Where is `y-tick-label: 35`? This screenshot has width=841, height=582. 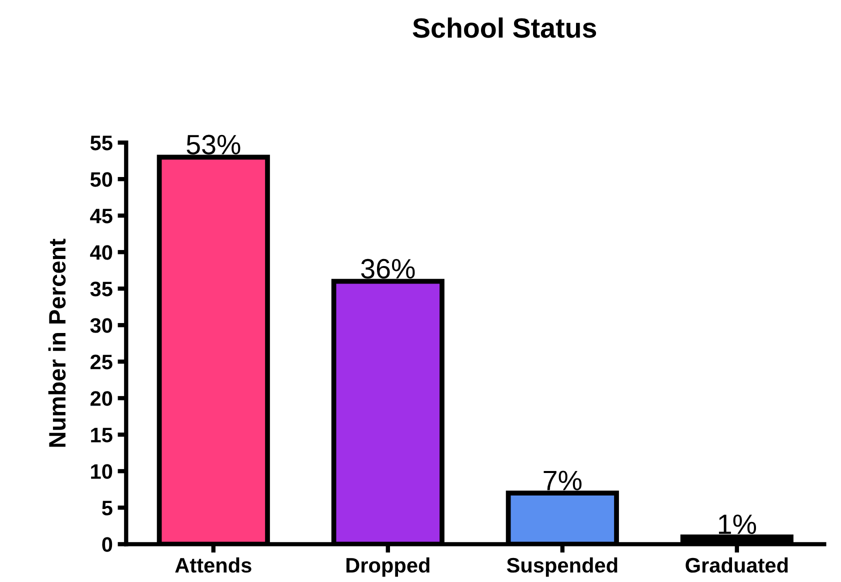 y-tick-label: 35 is located at coordinates (101, 289).